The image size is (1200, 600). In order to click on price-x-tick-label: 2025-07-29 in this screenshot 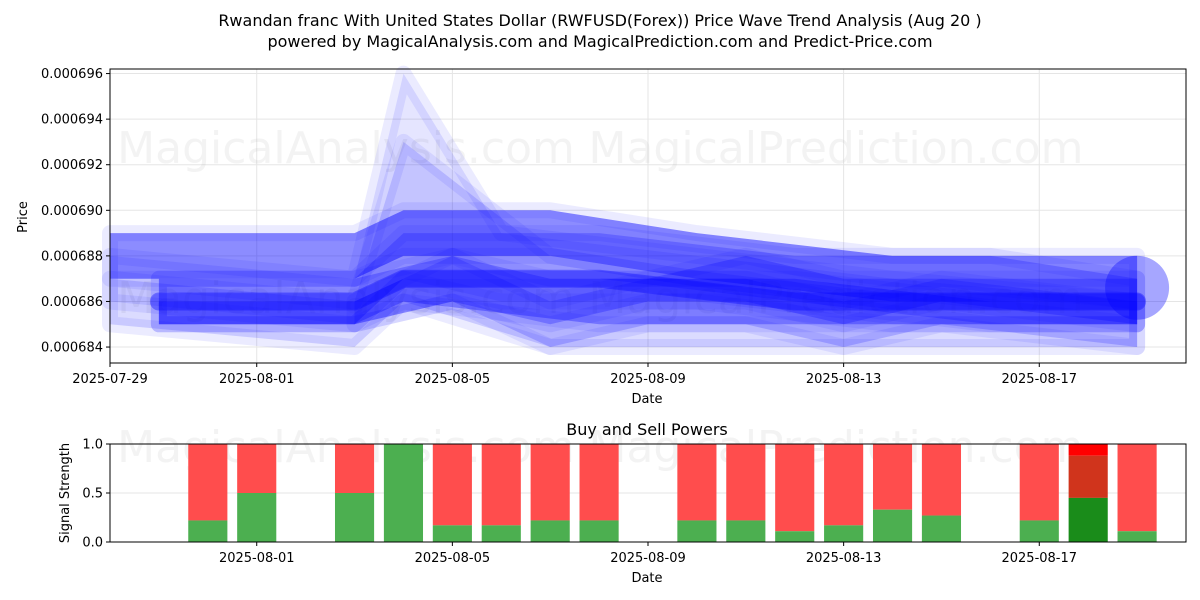, I will do `click(110, 379)`.